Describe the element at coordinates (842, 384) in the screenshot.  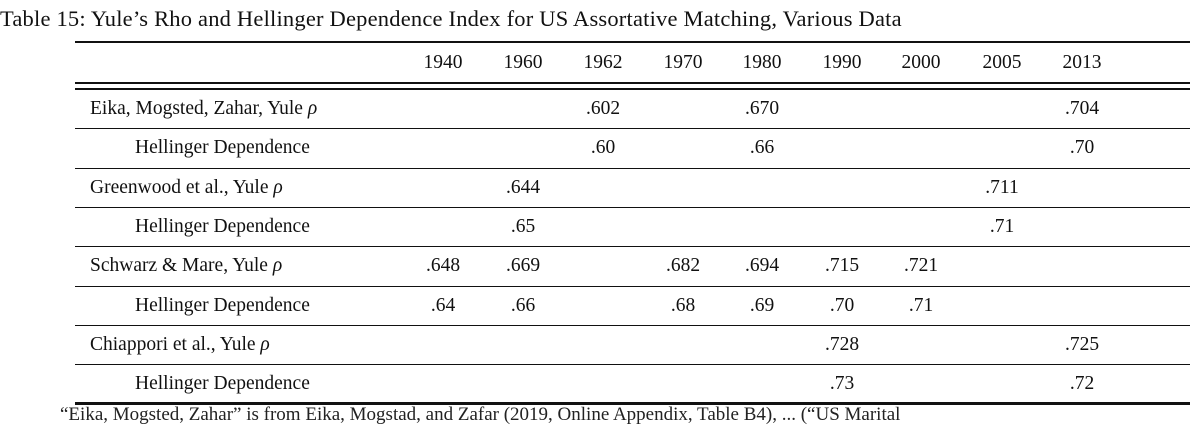
I see `table-cell: .73` at that location.